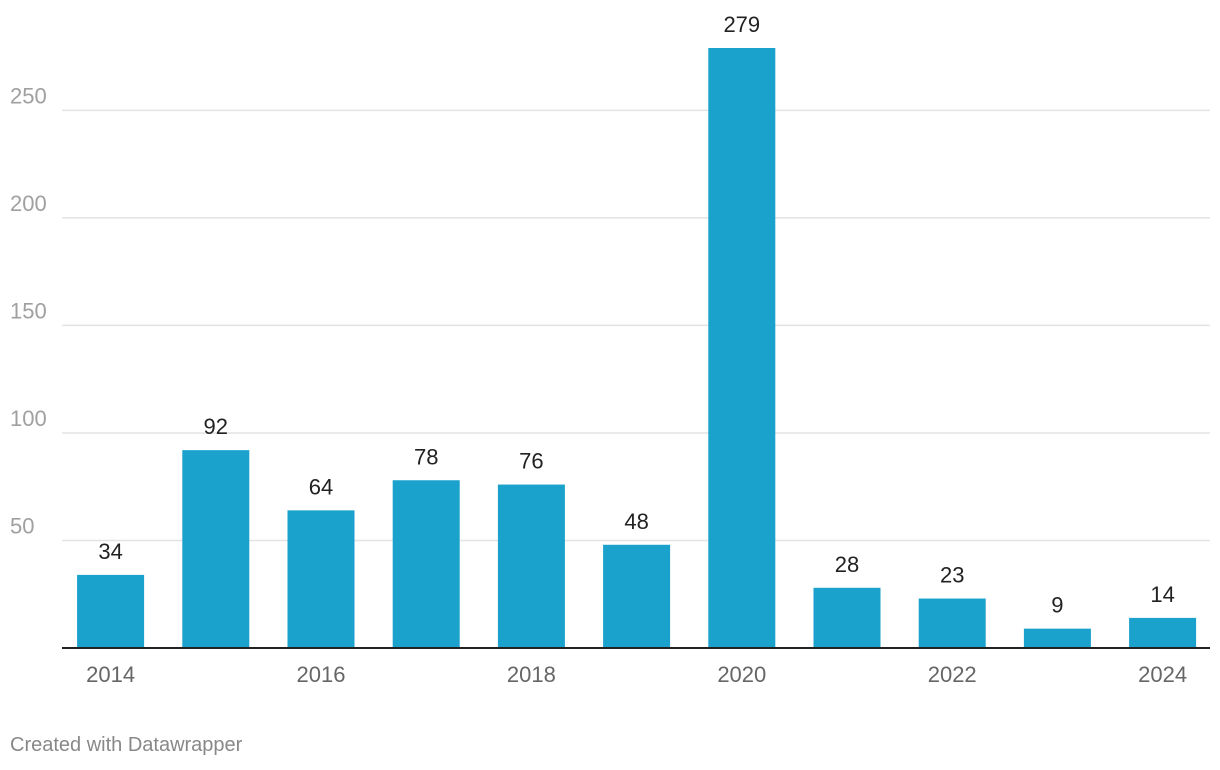 The width and height of the screenshot is (1220, 770). I want to click on bar-2014, so click(111, 611).